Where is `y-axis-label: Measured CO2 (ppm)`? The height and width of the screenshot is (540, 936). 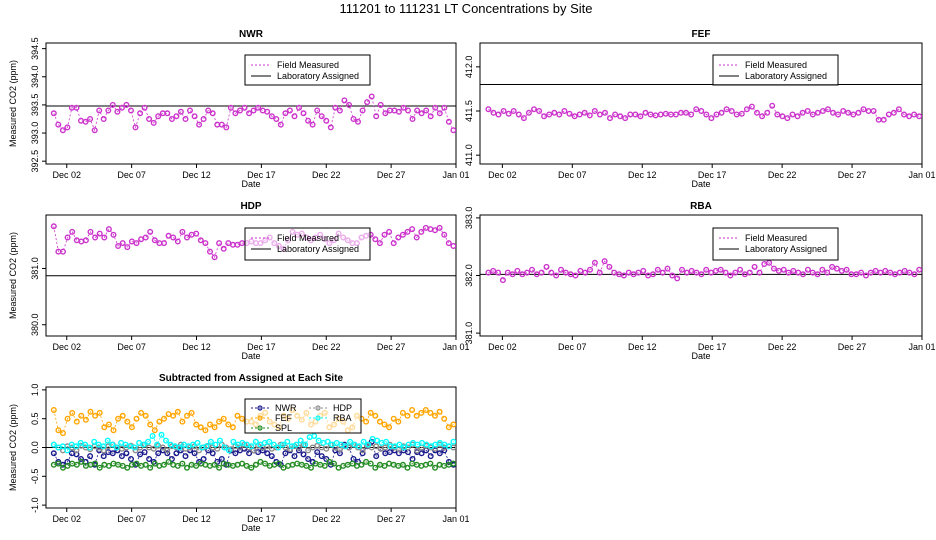 y-axis-label: Measured CO2 (ppm) is located at coordinates (13, 275).